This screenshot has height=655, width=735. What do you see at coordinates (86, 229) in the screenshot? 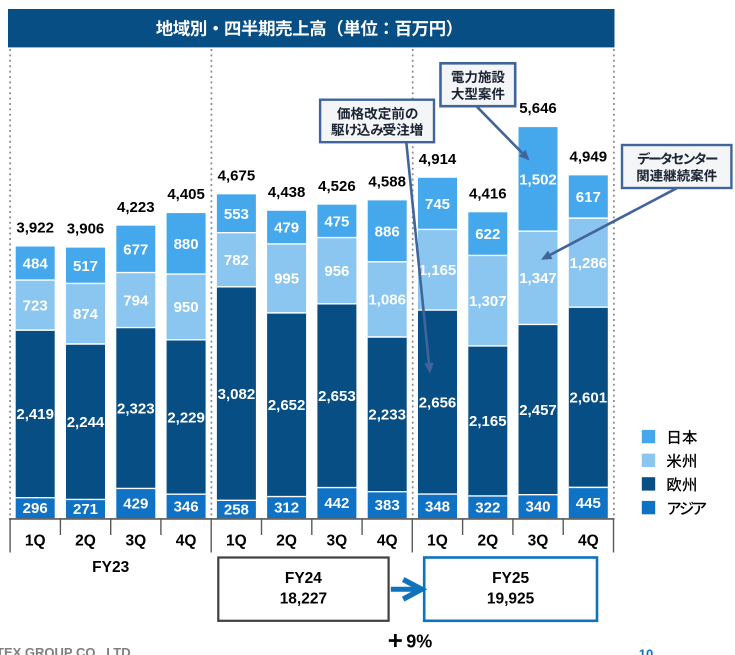
I see `svg-text: 3,906` at bounding box center [86, 229].